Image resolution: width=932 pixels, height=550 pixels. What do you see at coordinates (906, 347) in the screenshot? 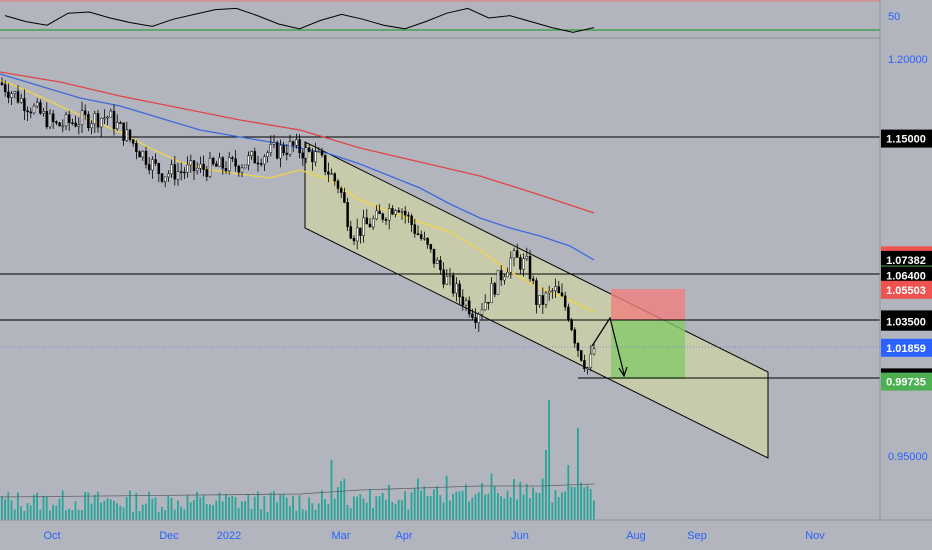
I see `price-badge: 1.01859` at bounding box center [906, 347].